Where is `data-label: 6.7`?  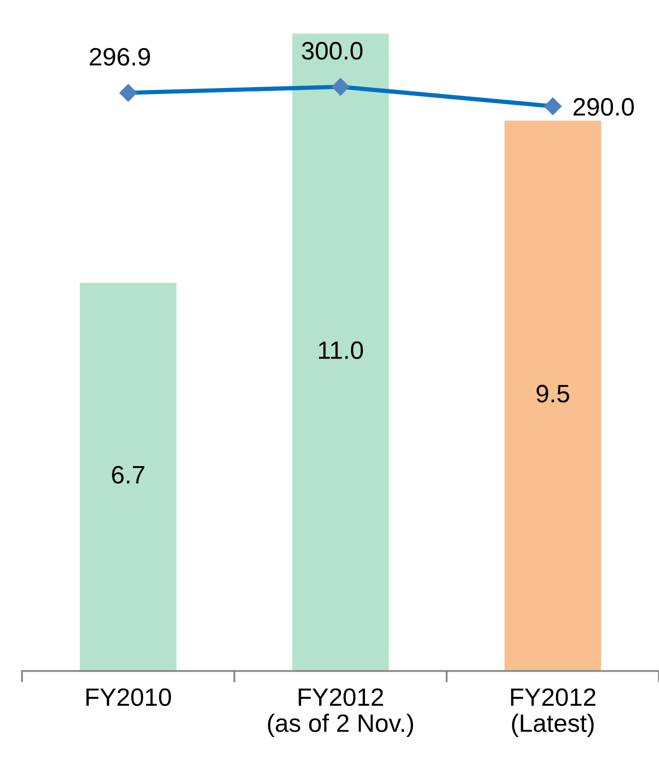 data-label: 6.7 is located at coordinates (128, 475).